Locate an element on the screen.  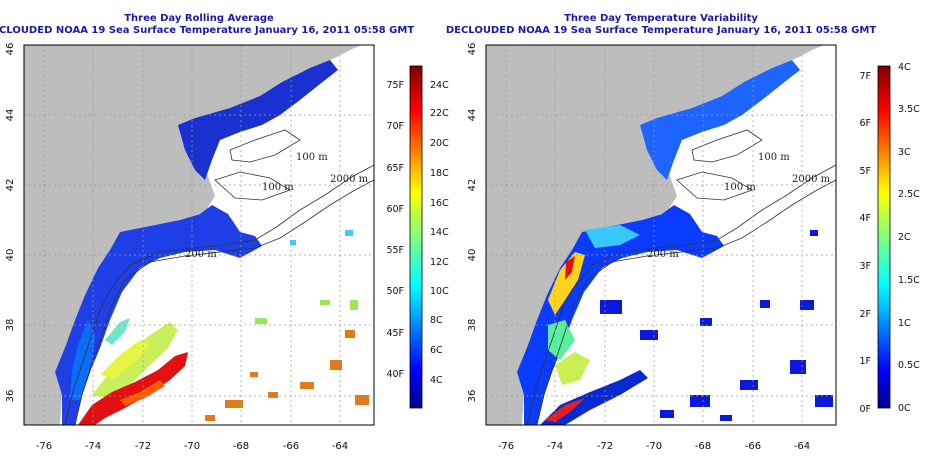
right-colorbar-c-labels: 4C 3.5C 3C 2.5C 2C 1.5C 1C 0.5C 0C is located at coordinates (909, 238).